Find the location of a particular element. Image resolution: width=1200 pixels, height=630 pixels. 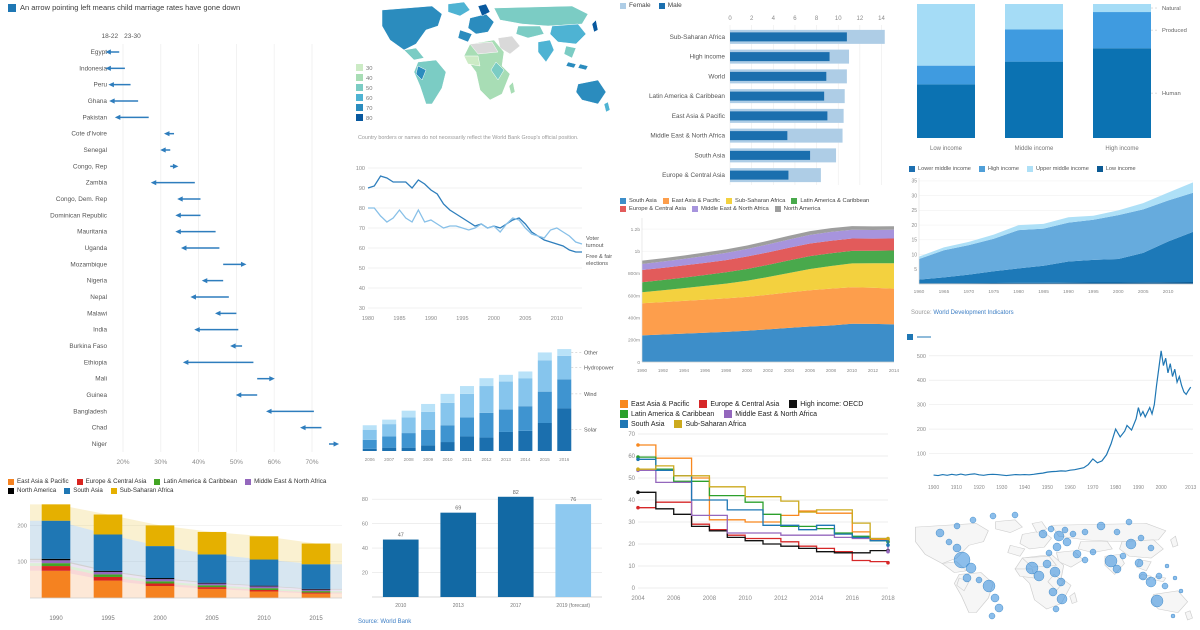

segment-label: Hydropower is located at coordinates (599, 369).